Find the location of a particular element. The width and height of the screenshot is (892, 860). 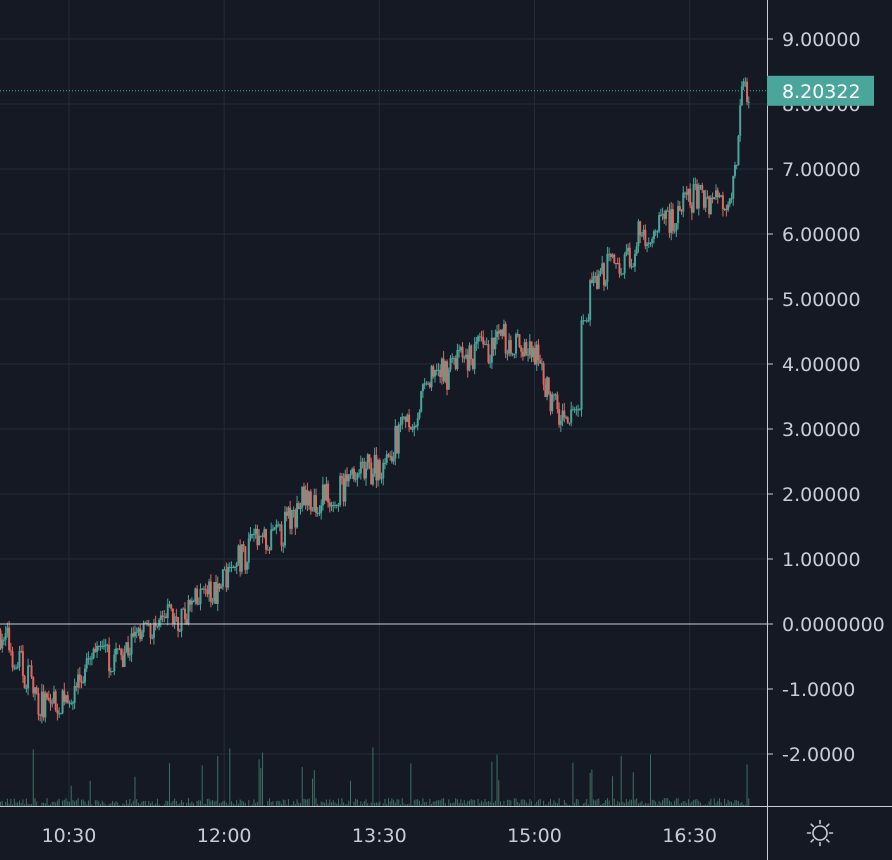

y-tick-label: -2.0000 is located at coordinates (818, 755).